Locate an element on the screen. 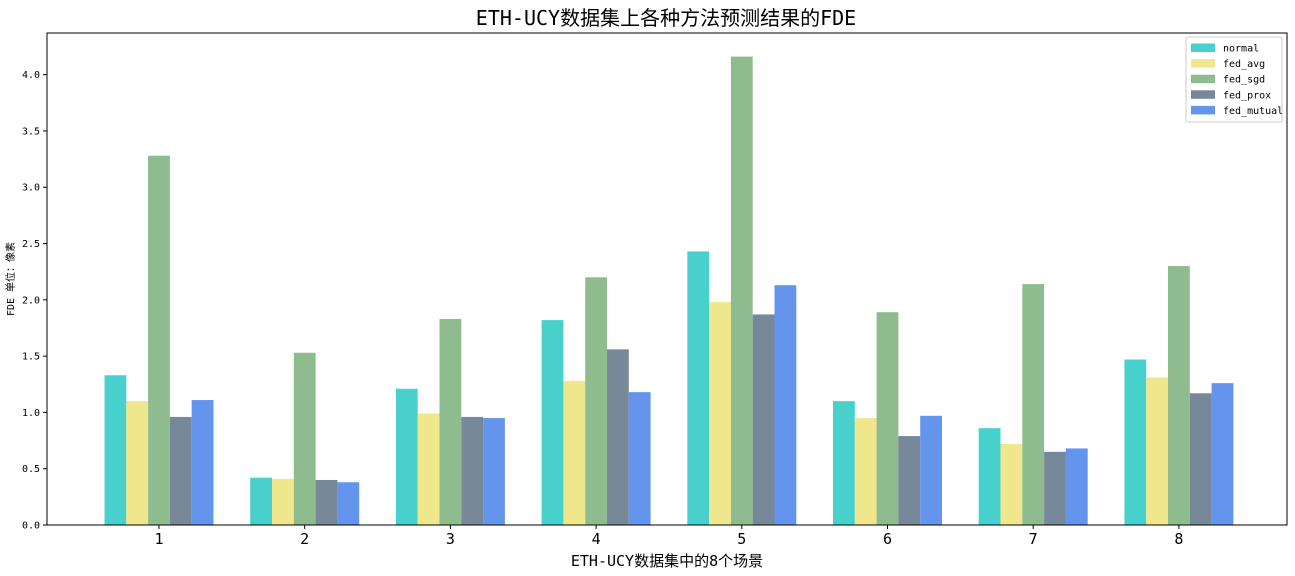 The image size is (1295, 576). legend-swatch-fed_sgd is located at coordinates (1203, 79).